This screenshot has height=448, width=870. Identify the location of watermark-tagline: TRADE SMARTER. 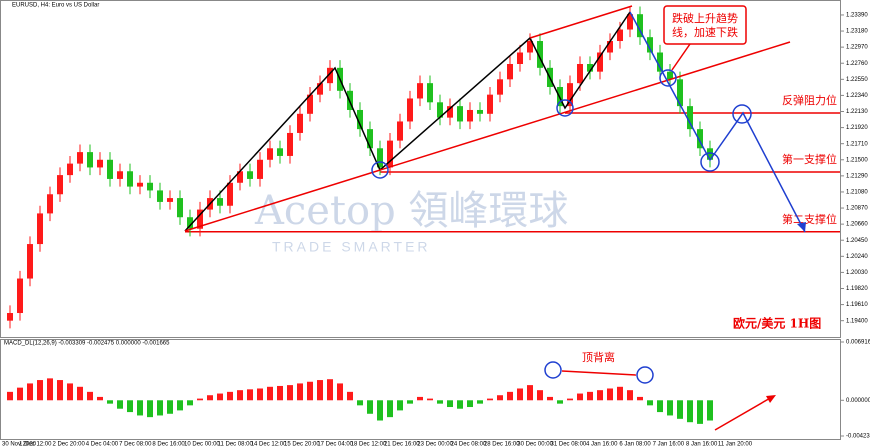
(351, 247).